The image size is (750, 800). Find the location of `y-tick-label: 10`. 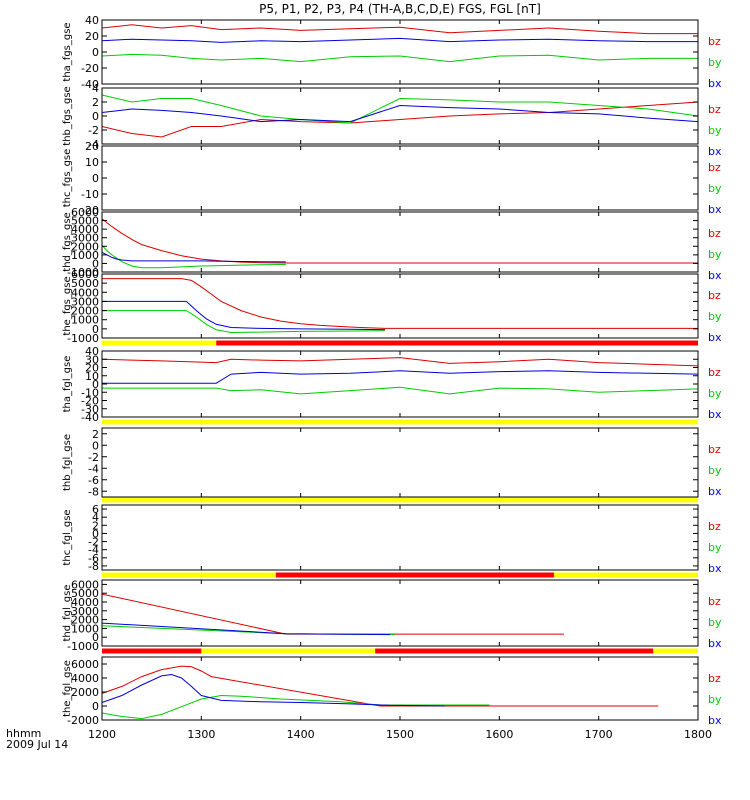

y-tick-label: 10 is located at coordinates (92, 376).